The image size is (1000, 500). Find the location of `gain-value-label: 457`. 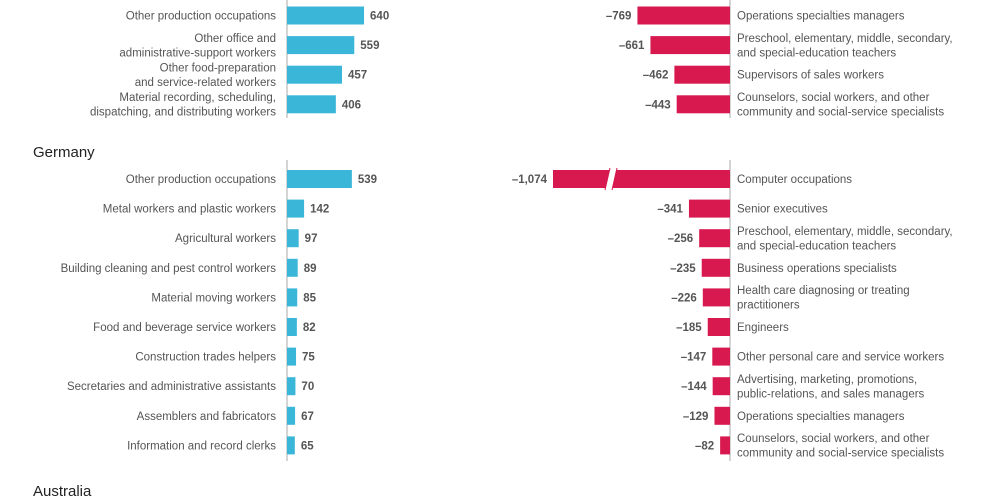

gain-value-label: 457 is located at coordinates (357, 76).